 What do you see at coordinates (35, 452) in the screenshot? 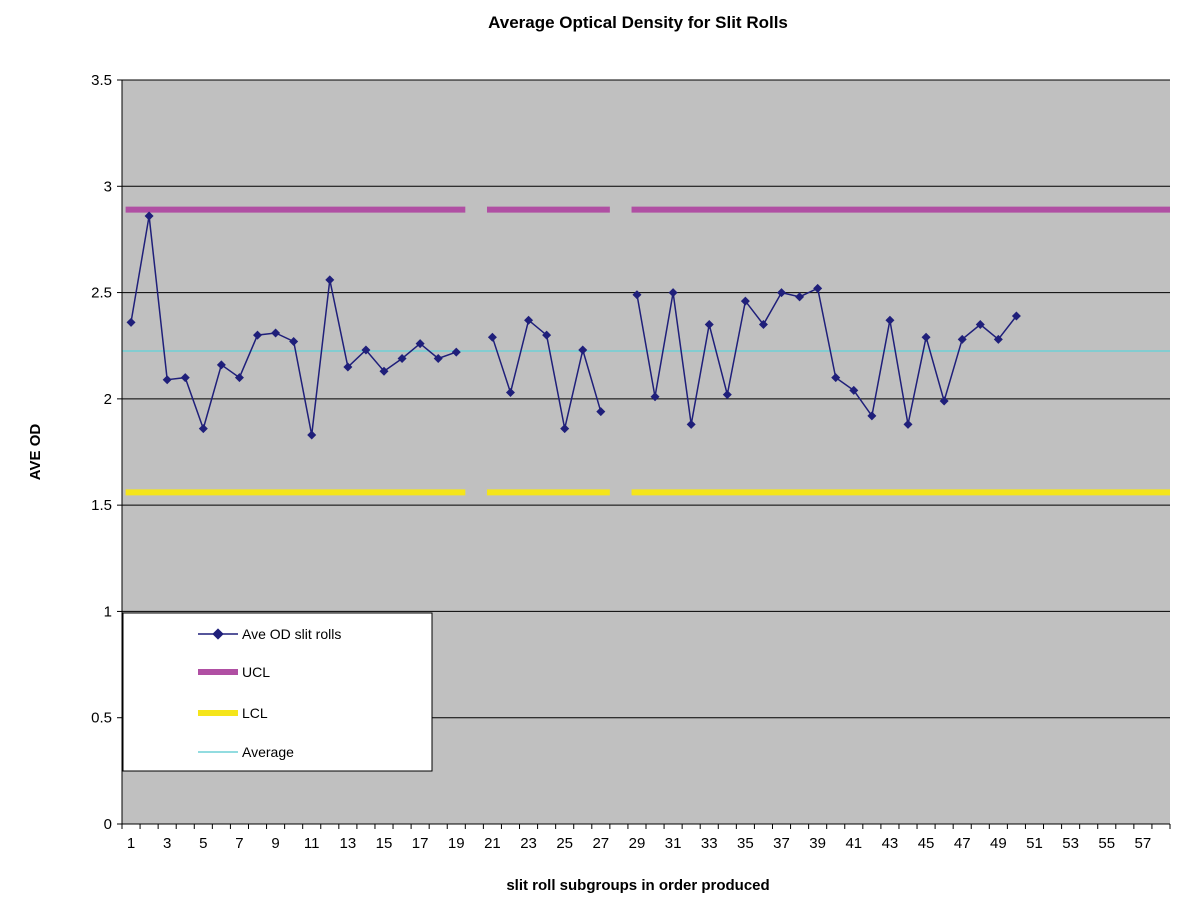
I see `y-axis-label: AVE OD` at bounding box center [35, 452].